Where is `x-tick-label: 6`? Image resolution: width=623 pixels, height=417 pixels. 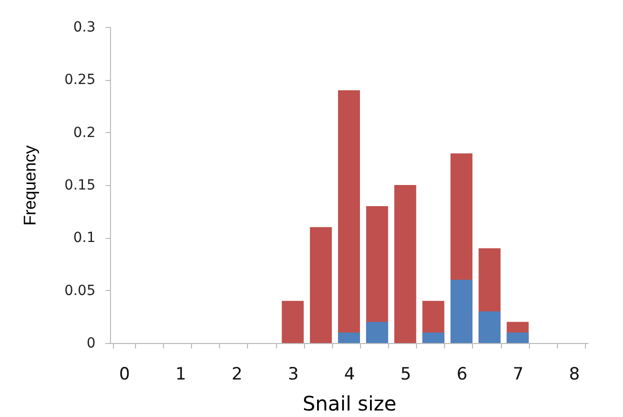
x-tick-label: 6 is located at coordinates (462, 374).